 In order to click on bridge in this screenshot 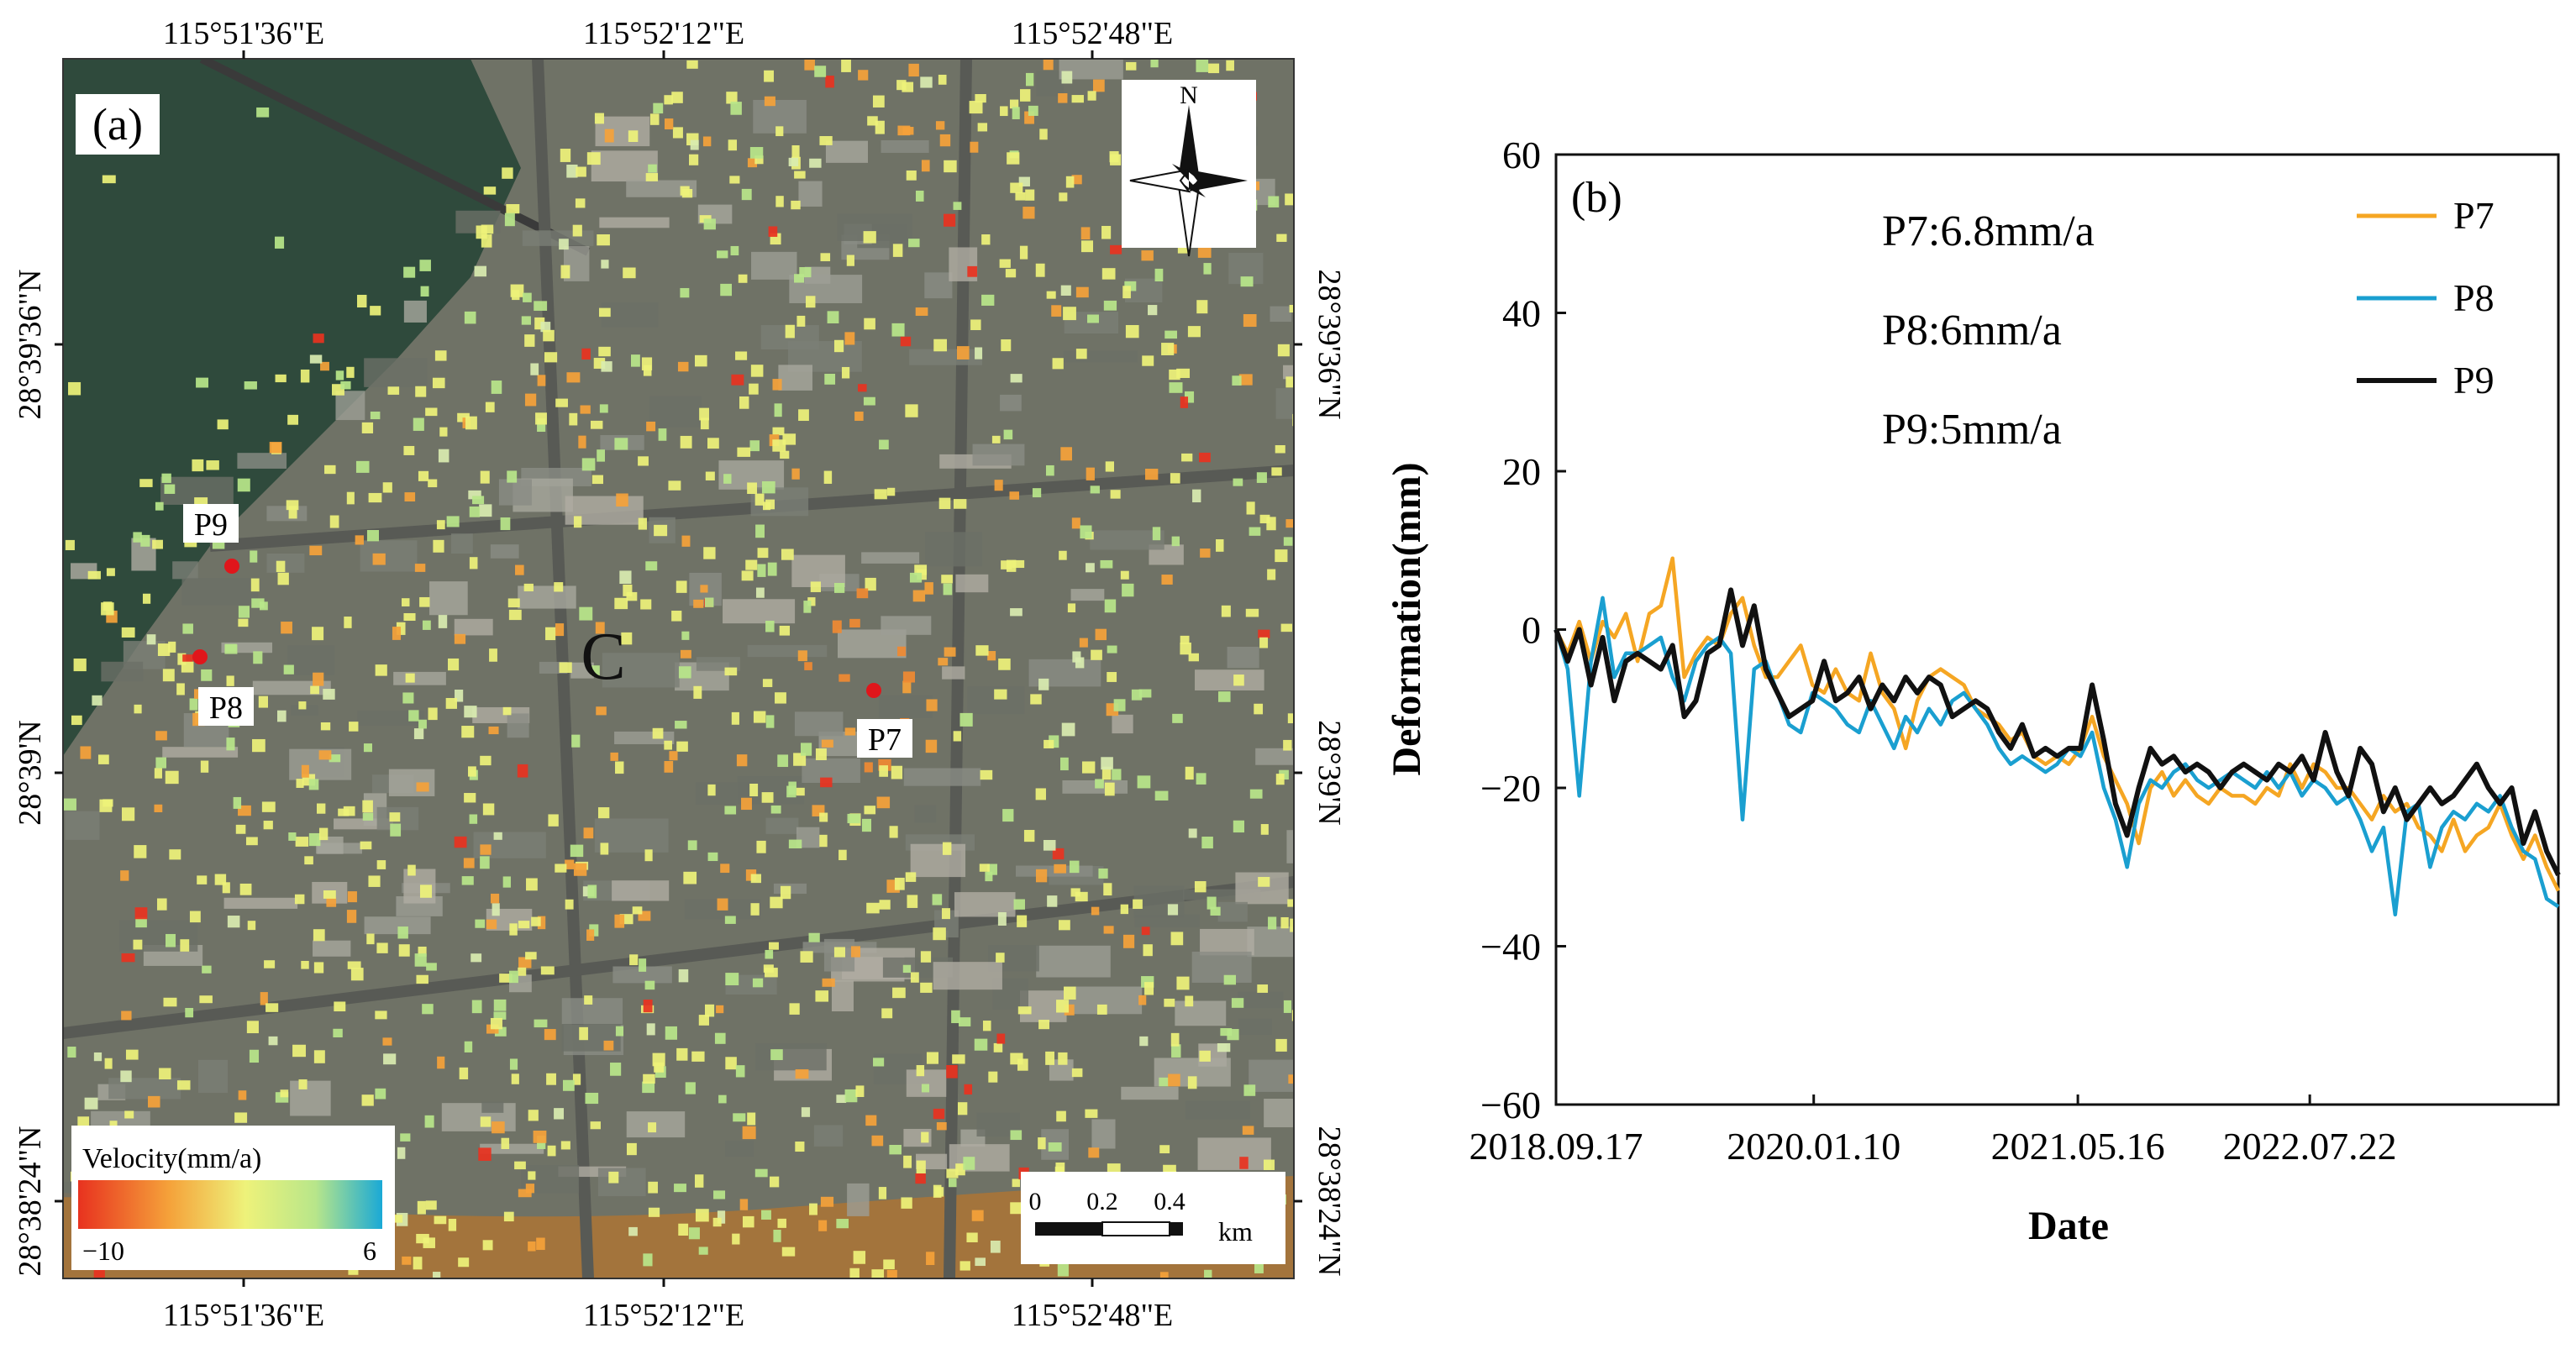, I will do `click(395, 157)`.